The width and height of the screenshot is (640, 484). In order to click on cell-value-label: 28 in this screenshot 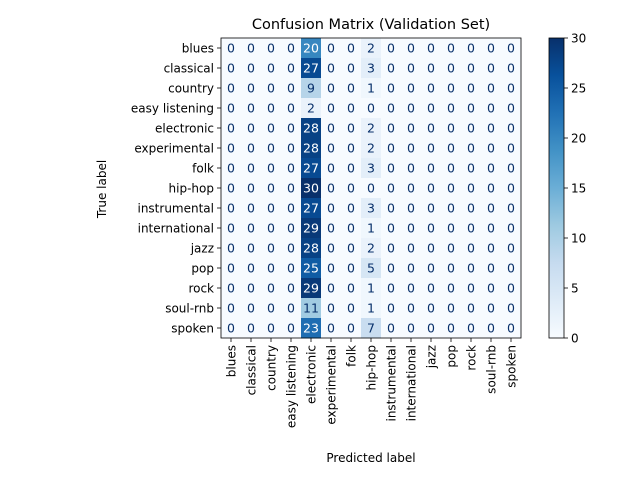, I will do `click(311, 128)`.